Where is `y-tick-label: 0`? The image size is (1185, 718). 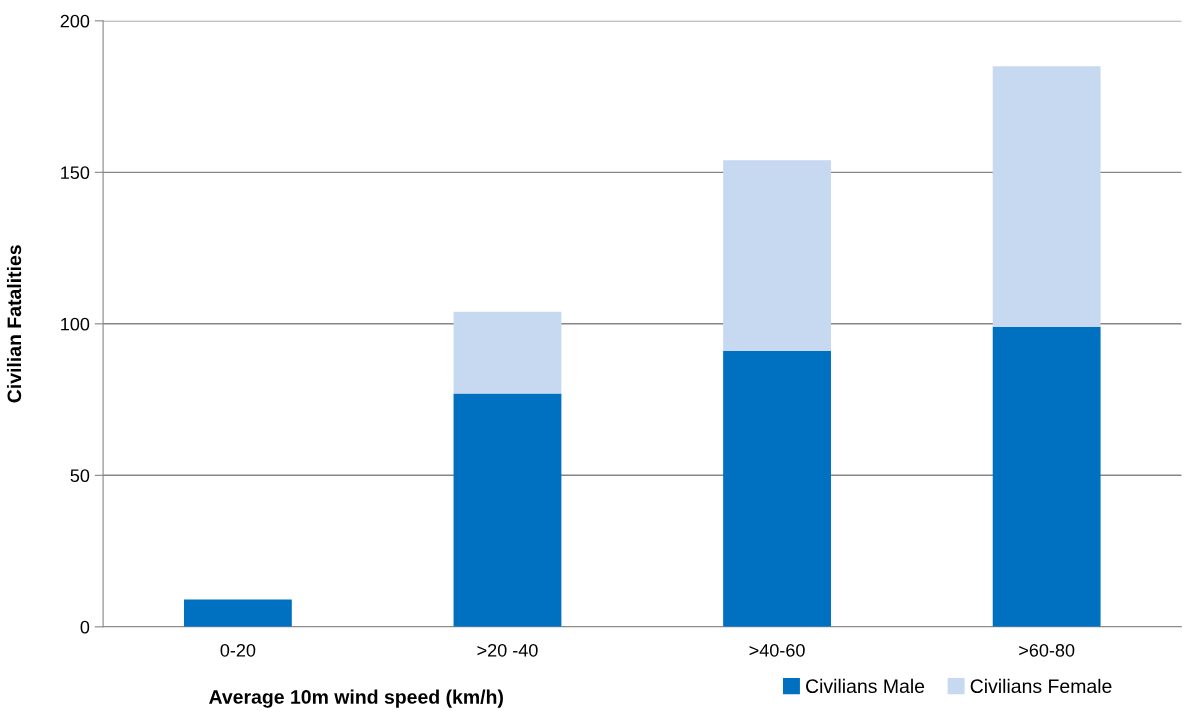
y-tick-label: 0 is located at coordinates (85, 627).